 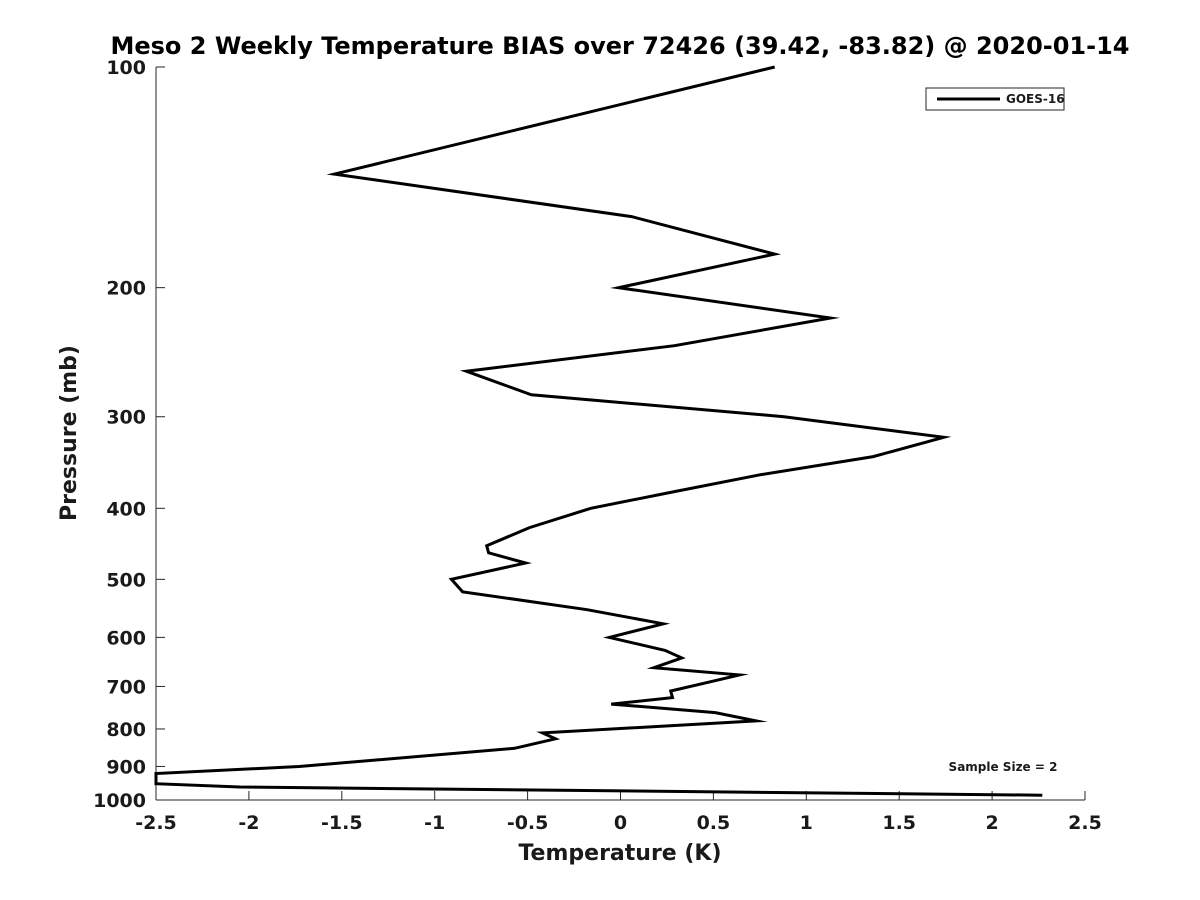 What do you see at coordinates (126, 289) in the screenshot?
I see `y-tick-label: 200` at bounding box center [126, 289].